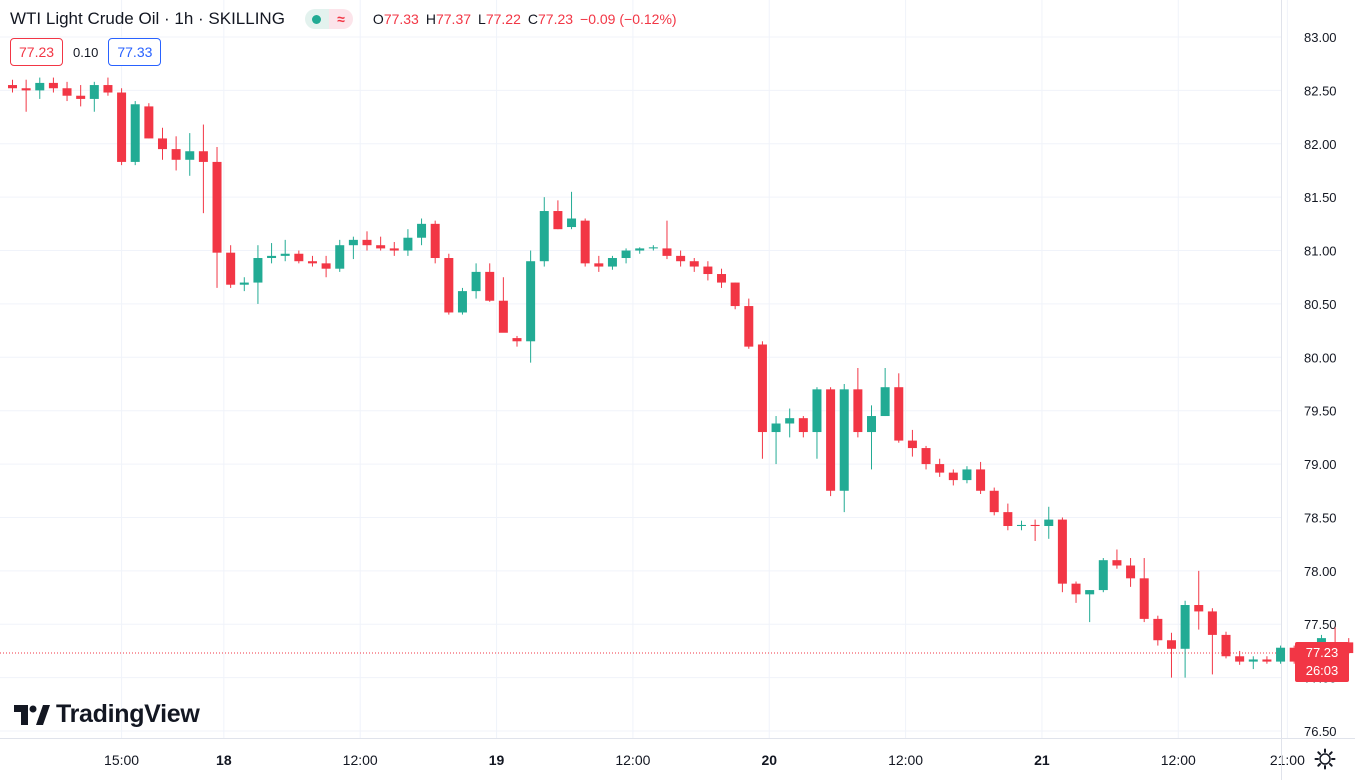  Describe the element at coordinates (1320, 90) in the screenshot. I see `y-tick-label: 82.50` at that location.